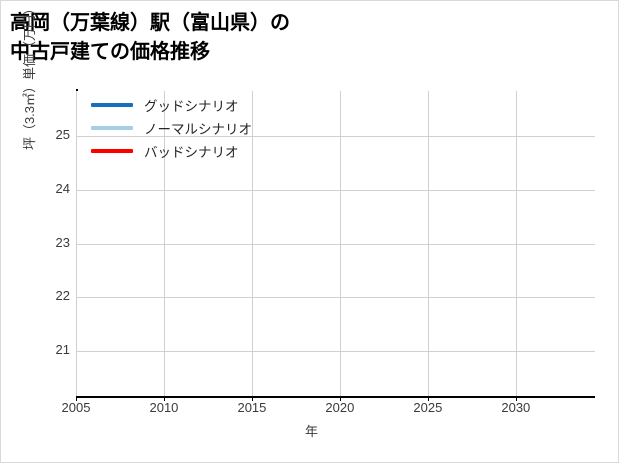  Describe the element at coordinates (62, 188) in the screenshot. I see `y-tick-label: 24` at that location.